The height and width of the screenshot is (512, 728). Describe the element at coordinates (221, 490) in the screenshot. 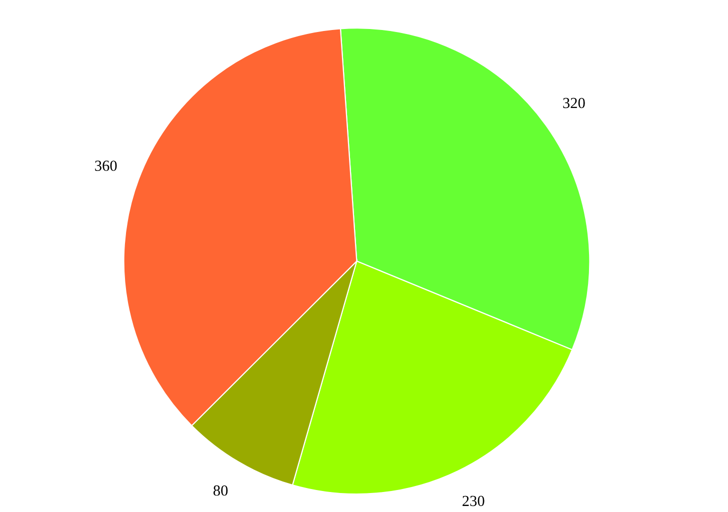

I see `data-label: 80` at that location.